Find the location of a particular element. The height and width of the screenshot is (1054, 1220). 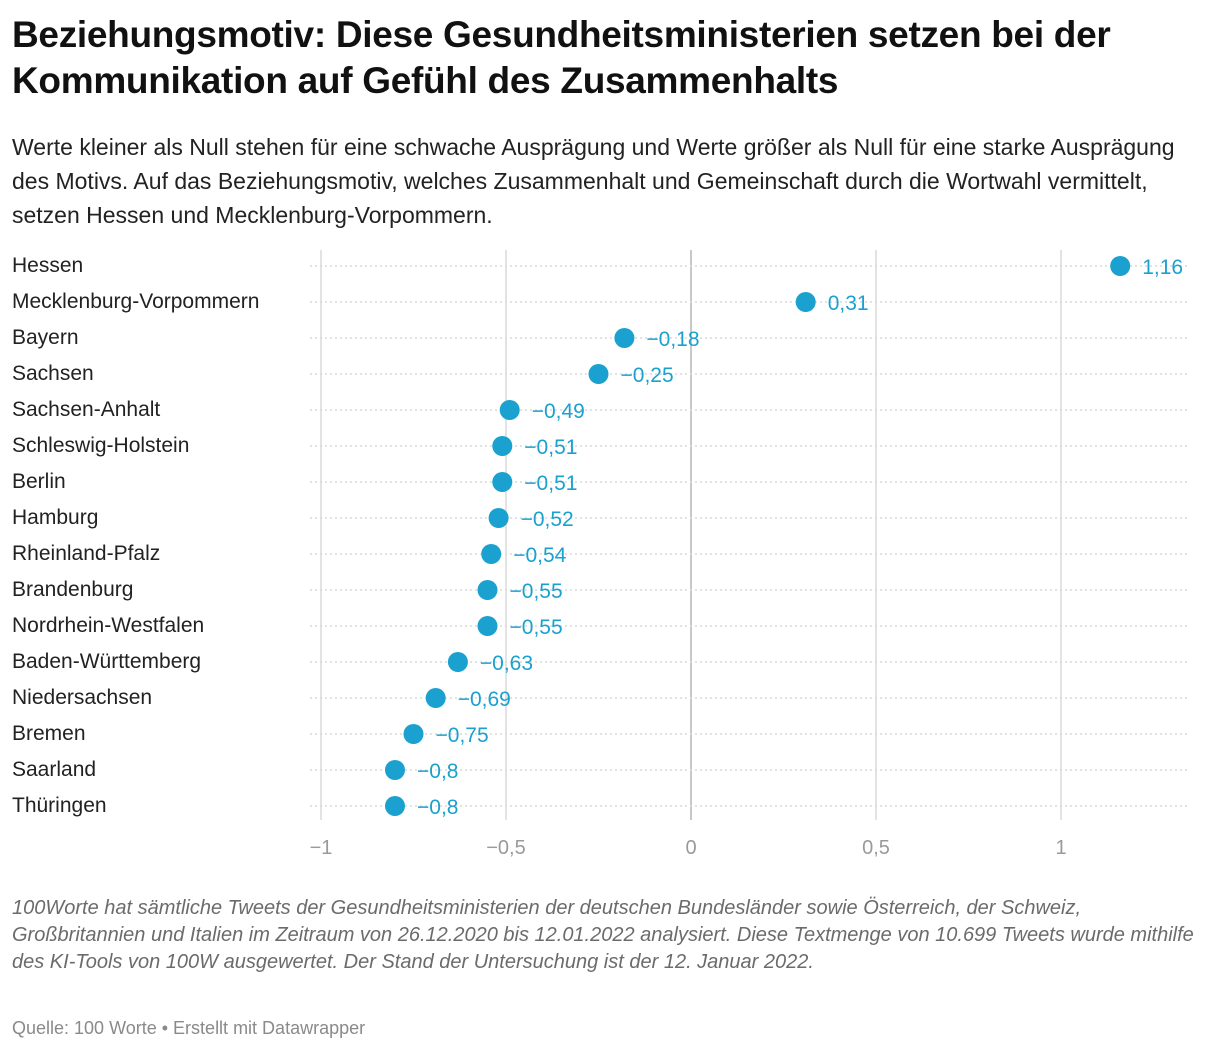

category-label: Thüringen is located at coordinates (59, 805).